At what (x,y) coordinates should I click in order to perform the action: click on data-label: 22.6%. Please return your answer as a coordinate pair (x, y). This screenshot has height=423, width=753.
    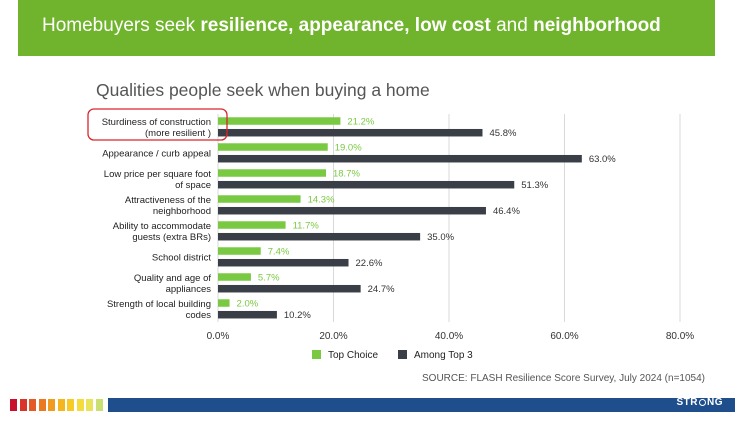
    Looking at the image, I should click on (369, 263).